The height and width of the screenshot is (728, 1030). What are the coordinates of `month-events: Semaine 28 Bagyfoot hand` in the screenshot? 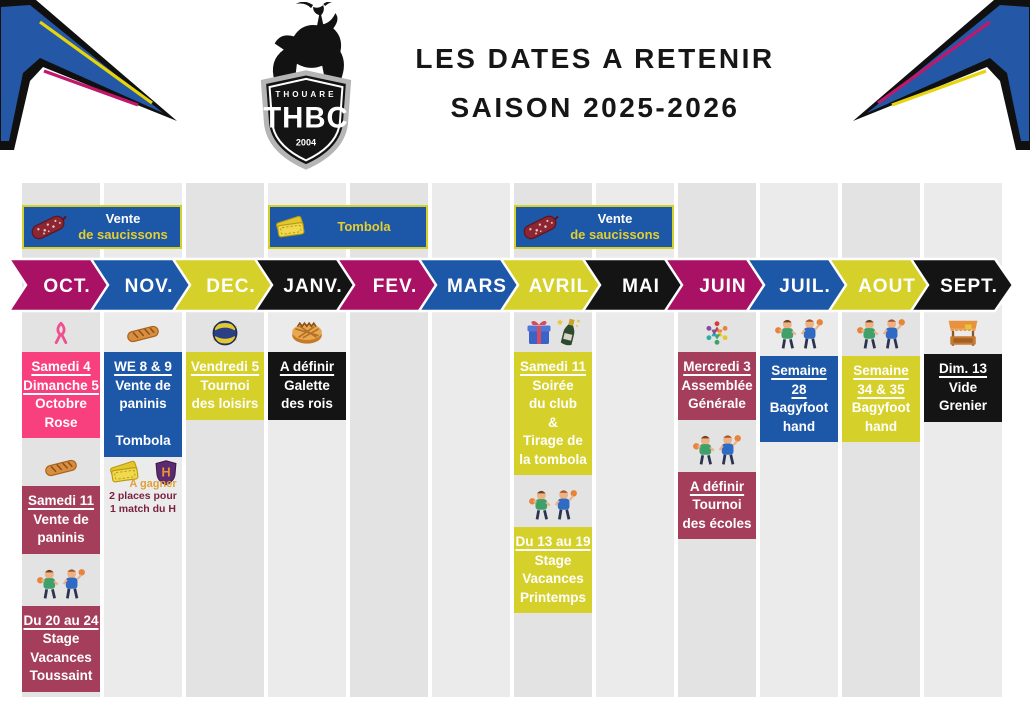 It's located at (799, 377).